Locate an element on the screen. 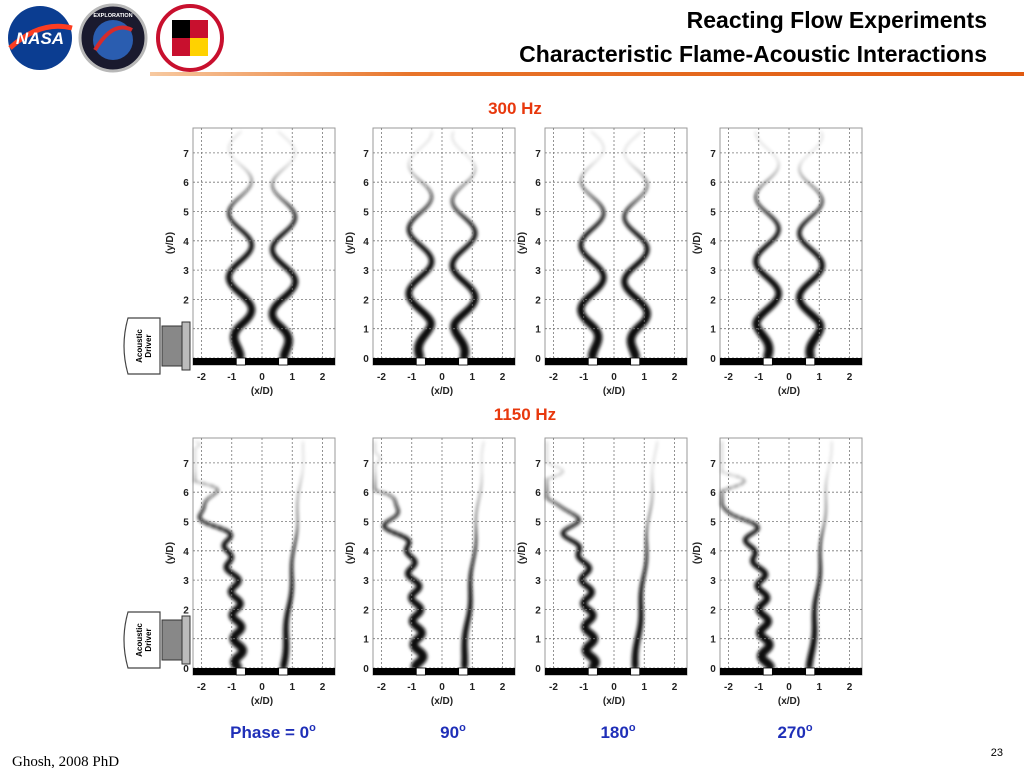 The height and width of the screenshot is (768, 1024). exploration-logo: EXPLORATION is located at coordinates (113, 38).